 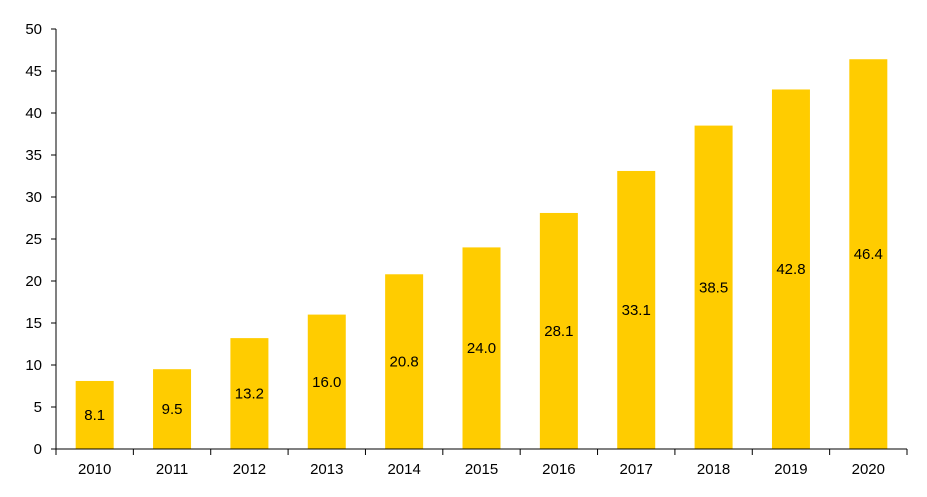 I want to click on y-tick-label: 0, so click(x=38, y=449).